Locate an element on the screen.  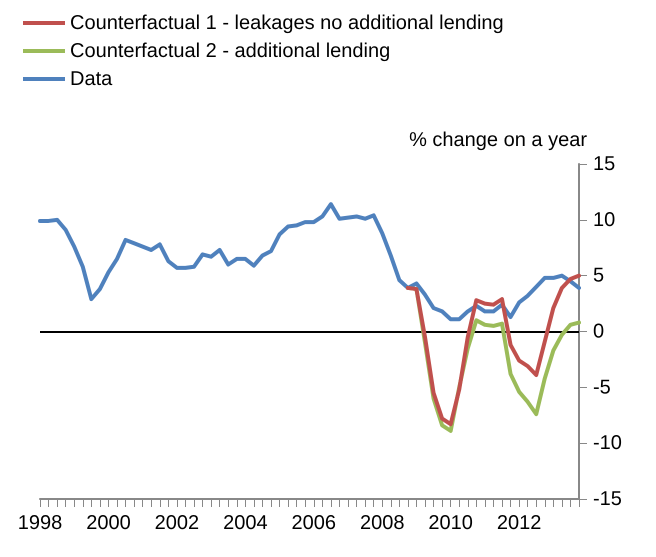
y-tick-label: -15 is located at coordinates (607, 499).